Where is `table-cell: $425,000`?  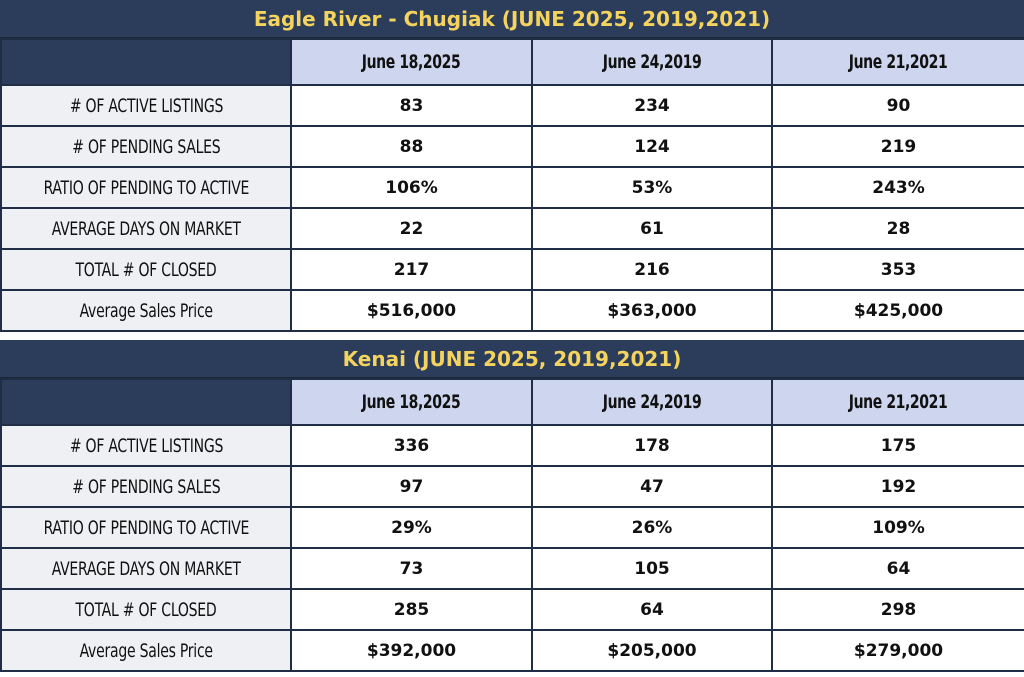 table-cell: $425,000 is located at coordinates (897, 310).